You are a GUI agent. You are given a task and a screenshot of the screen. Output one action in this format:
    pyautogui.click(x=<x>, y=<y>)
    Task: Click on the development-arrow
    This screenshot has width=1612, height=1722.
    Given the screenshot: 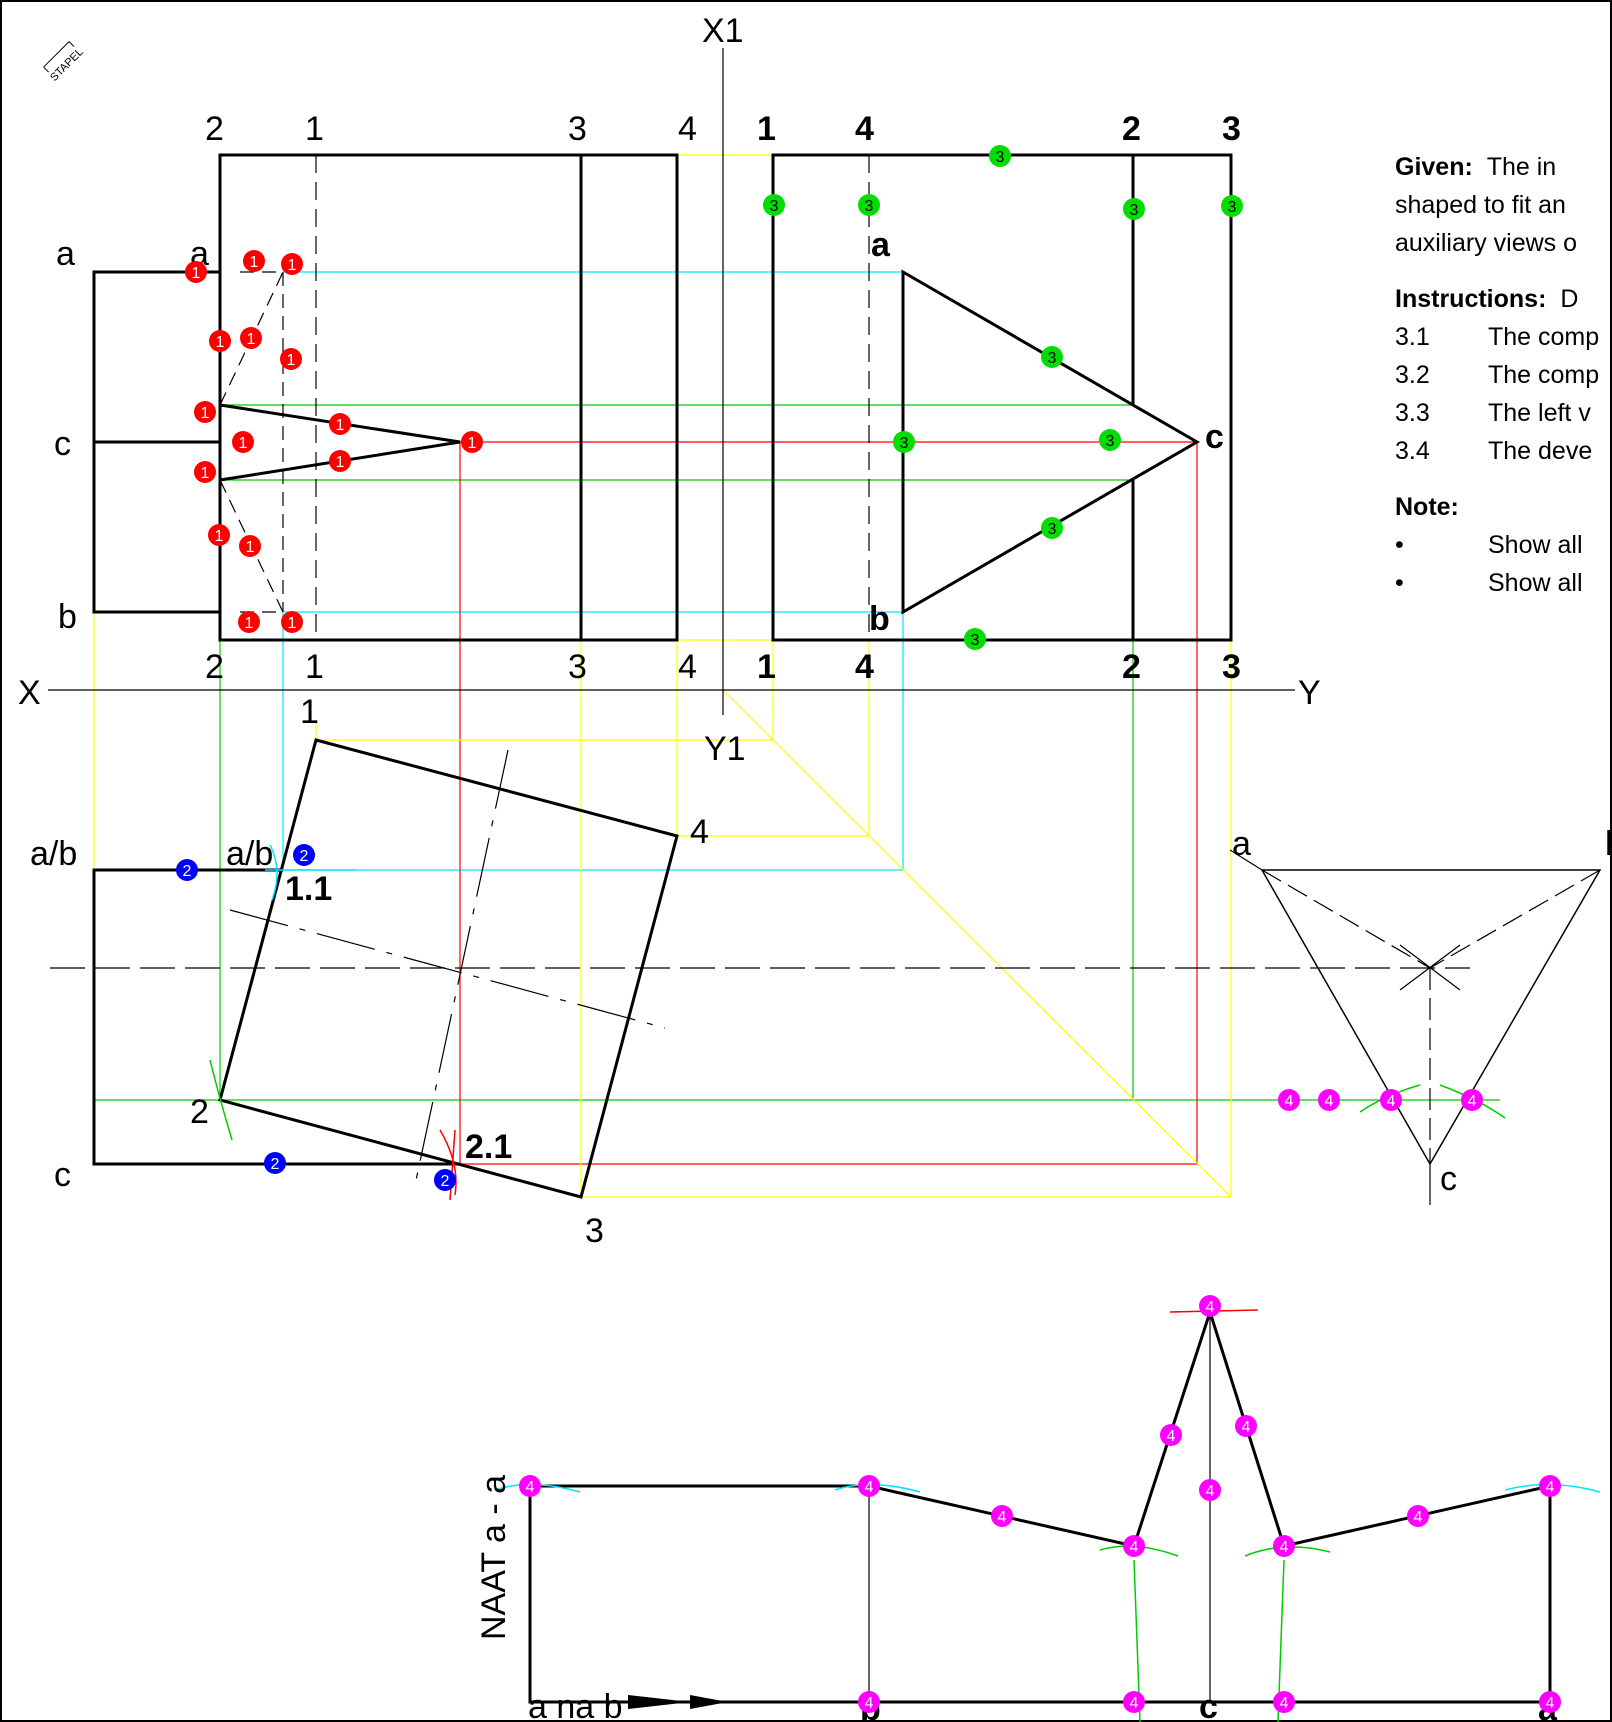 What is the action you would take?
    pyautogui.click(x=678, y=1702)
    